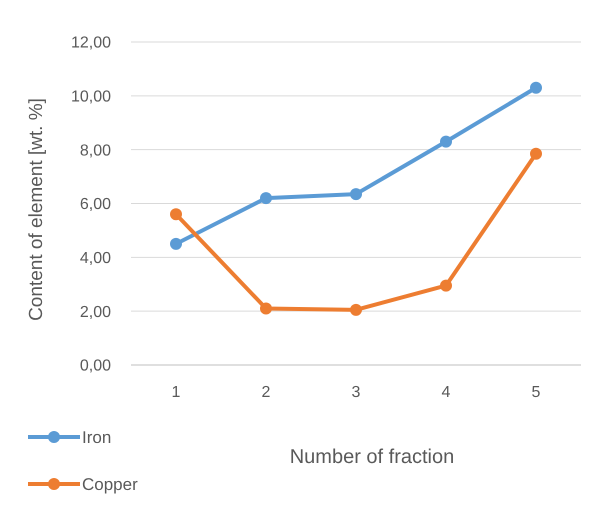  Describe the element at coordinates (110, 484) in the screenshot. I see `legend-label: Copper` at that location.